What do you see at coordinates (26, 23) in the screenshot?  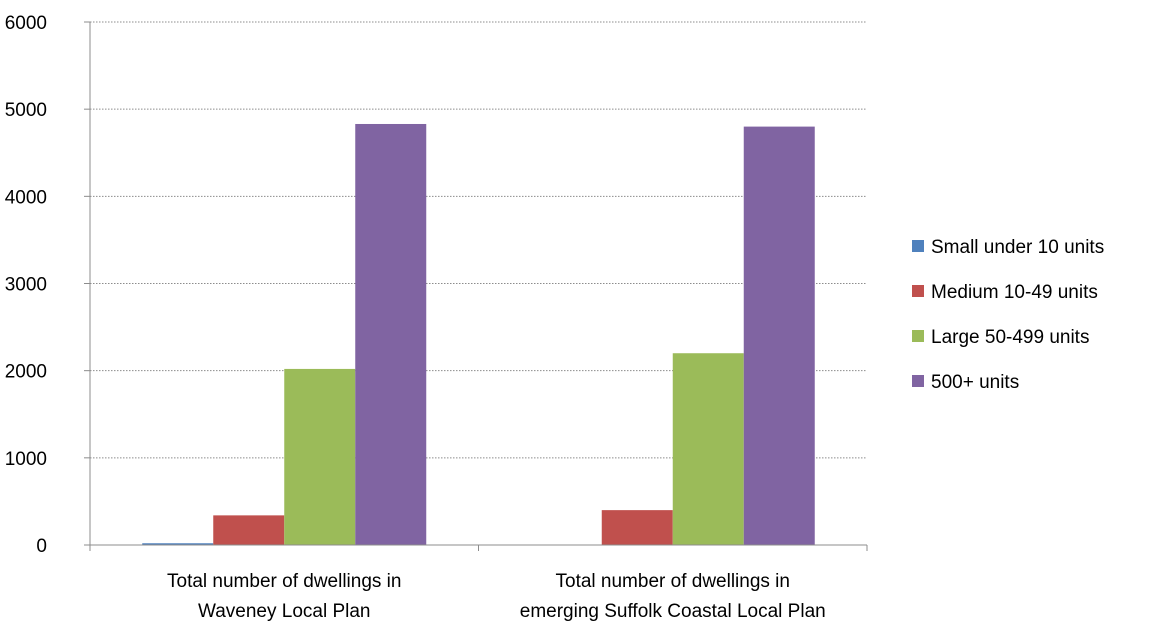 I see `y-tick-label: 6000` at bounding box center [26, 23].